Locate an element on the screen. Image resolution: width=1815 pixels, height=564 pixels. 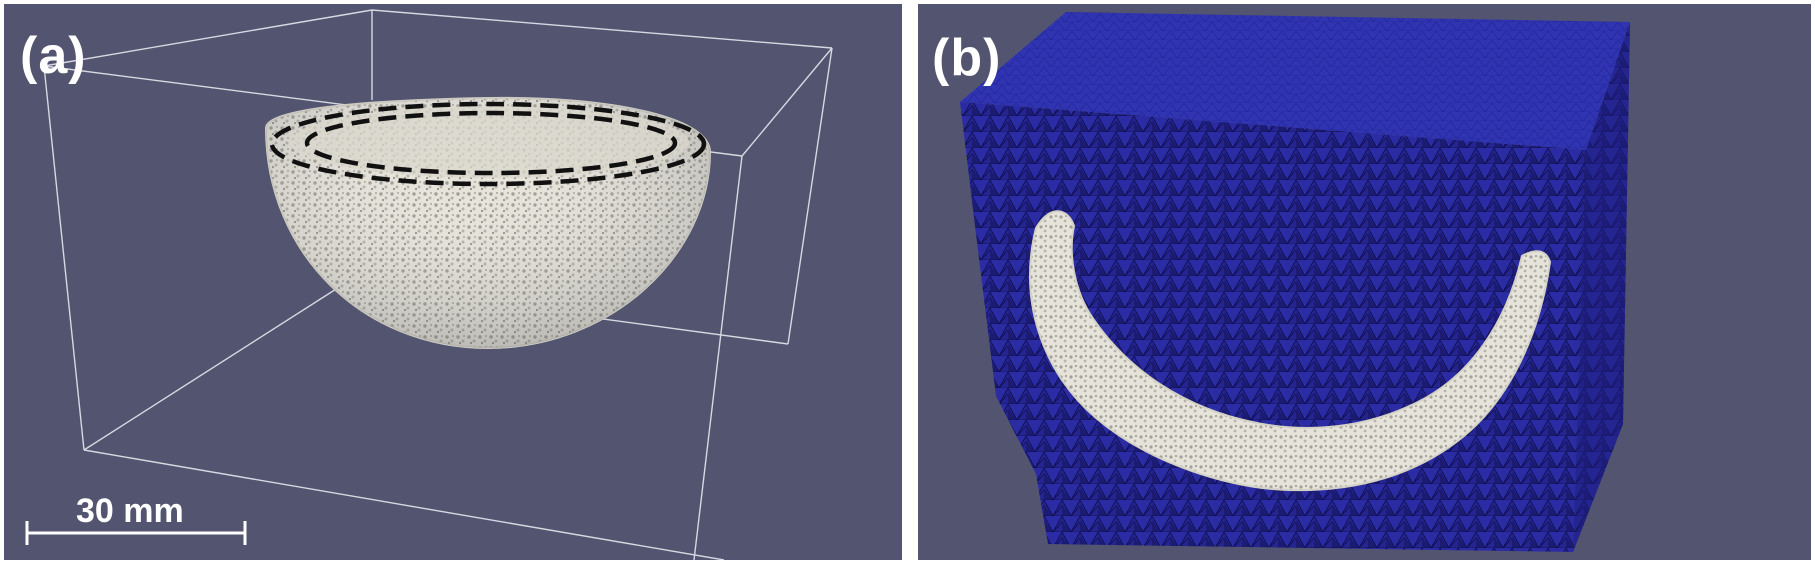
porous-cup-cross-section is located at coordinates (1290, 351).